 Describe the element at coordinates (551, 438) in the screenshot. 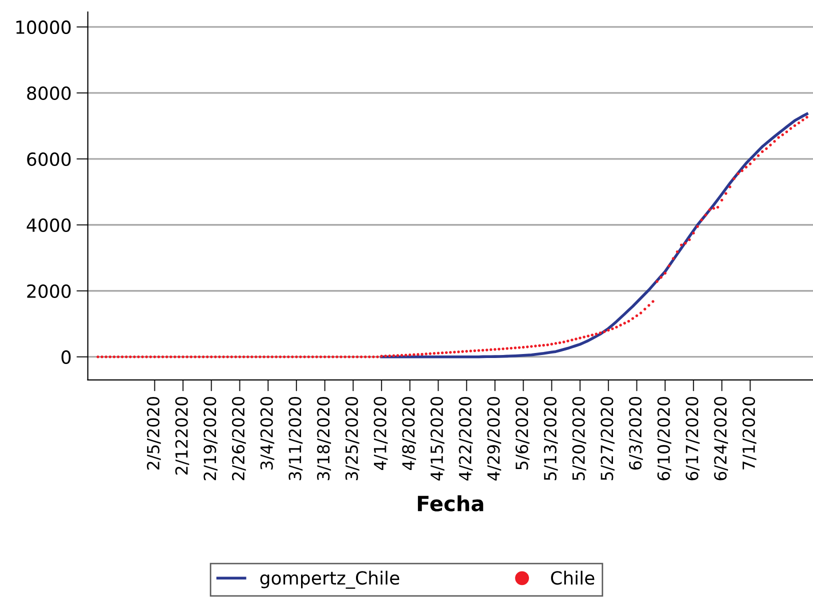

I see `x-tick-label: 5/13/2020` at that location.